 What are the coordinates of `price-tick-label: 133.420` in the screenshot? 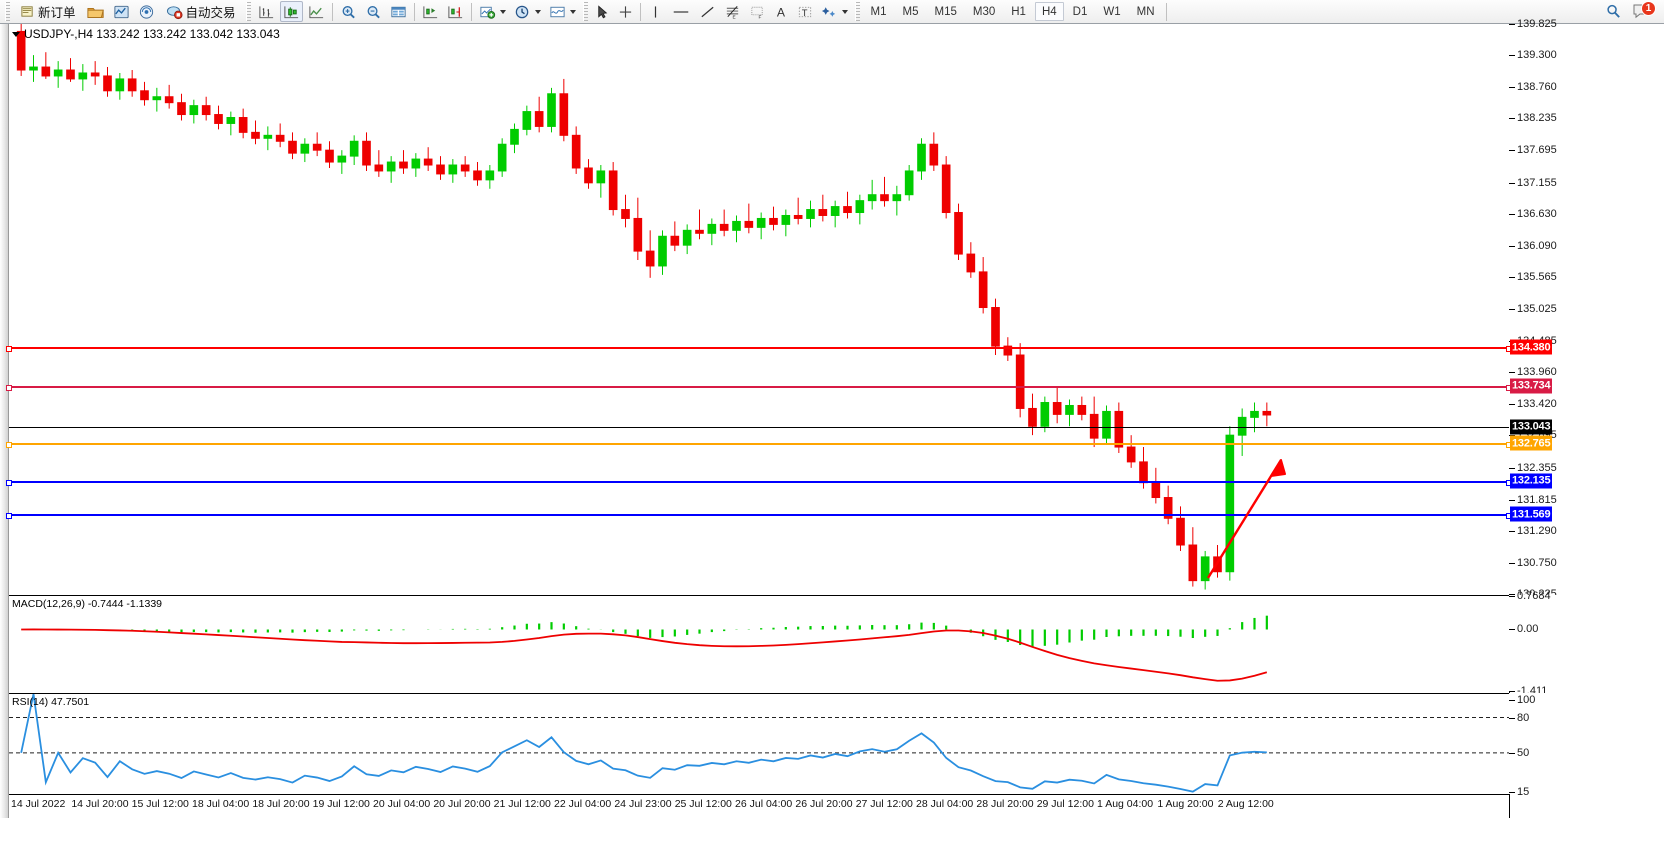 It's located at (1537, 404).